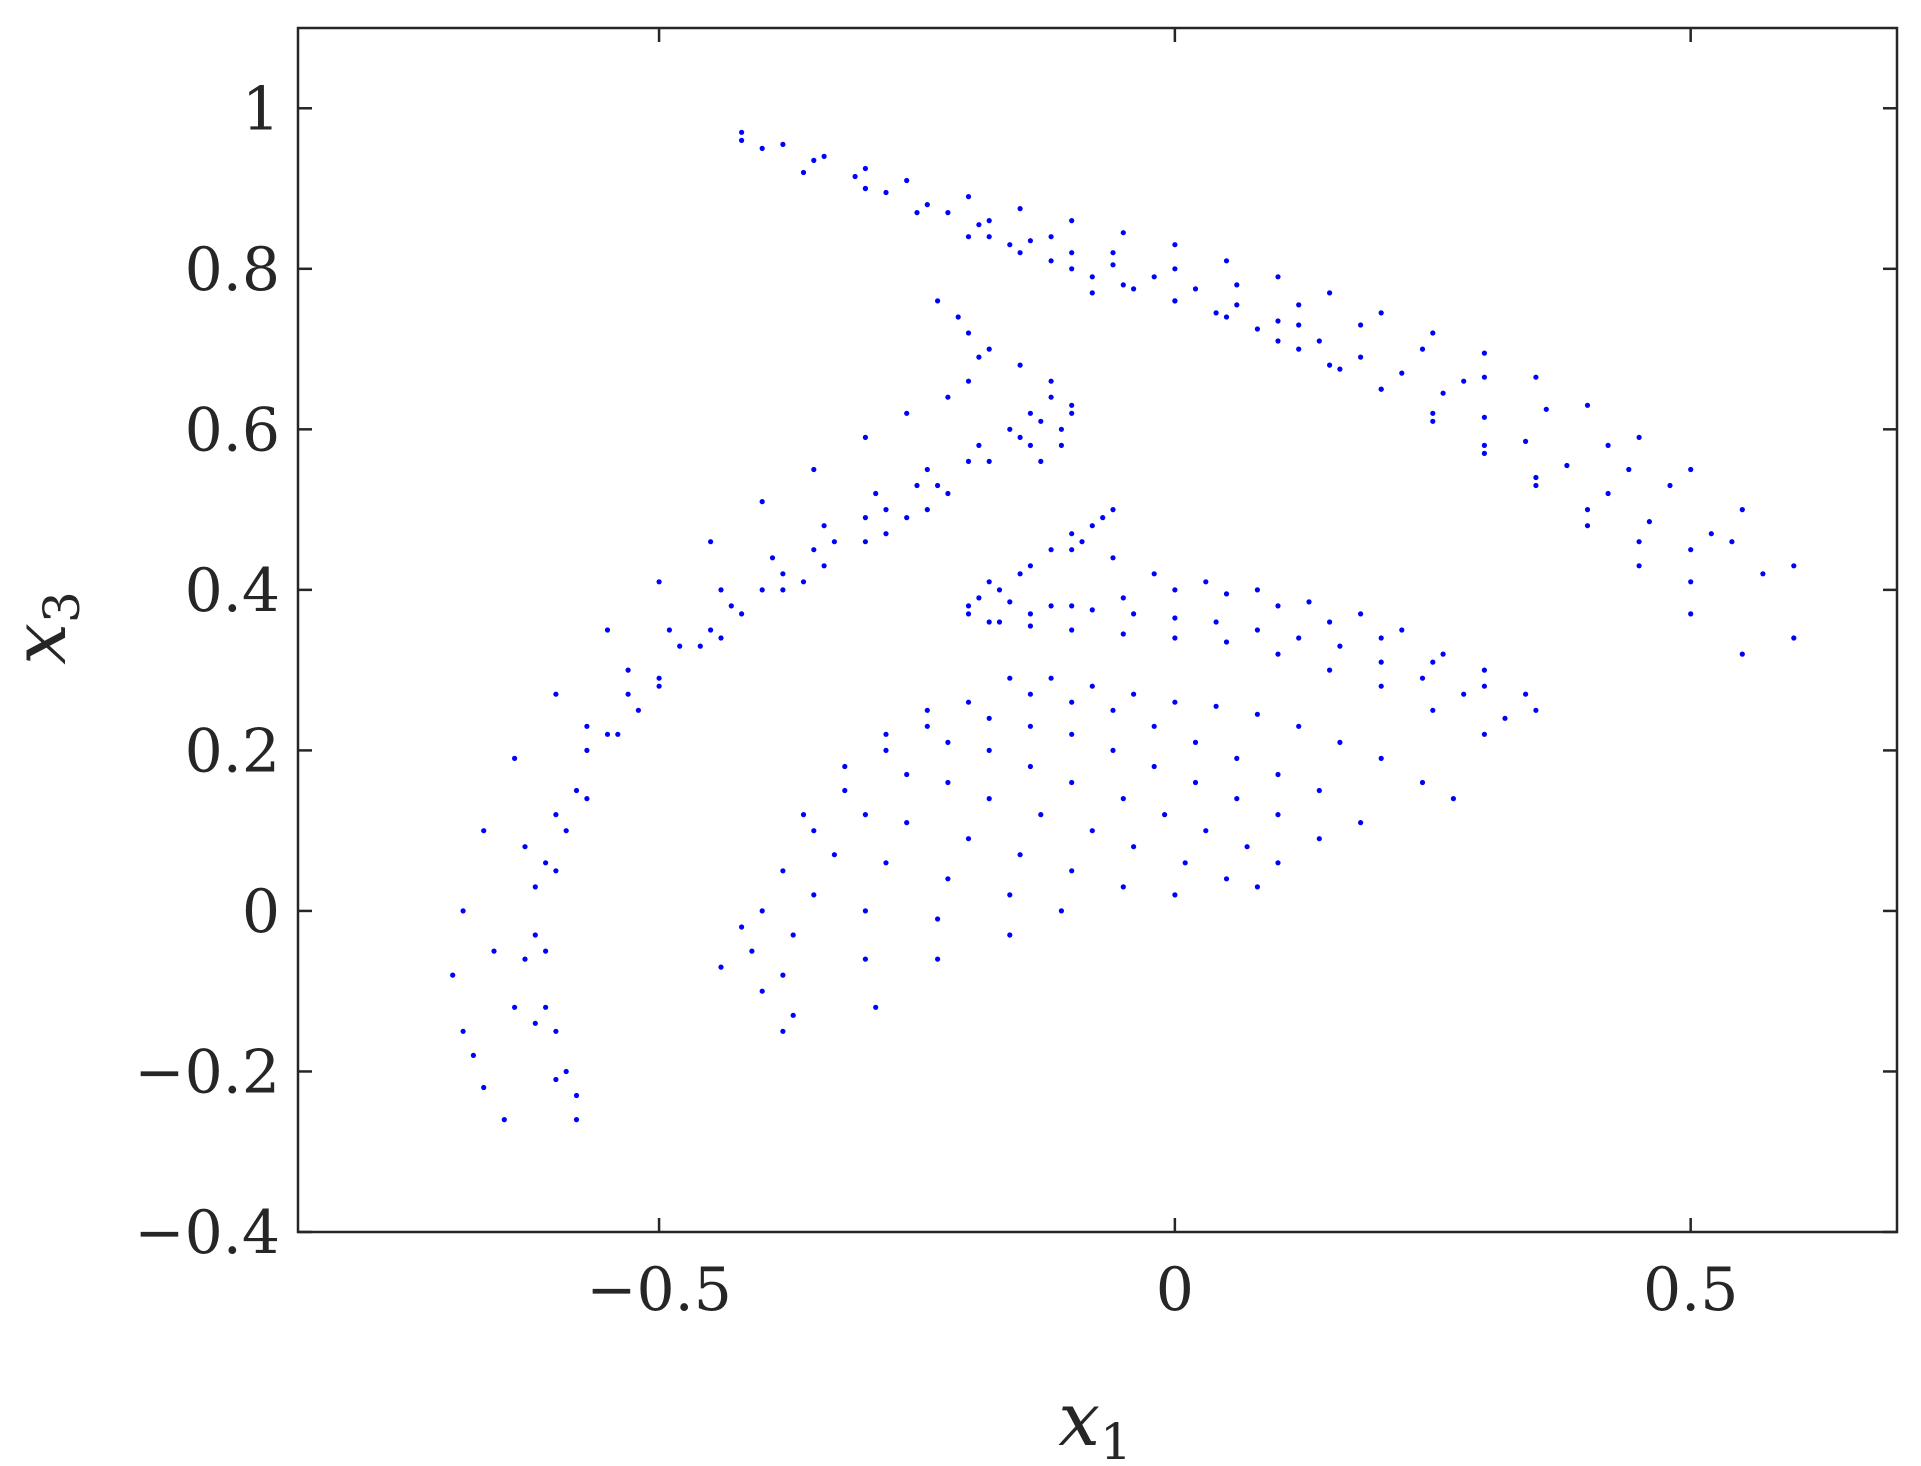 This screenshot has width=1921, height=1466. I want to click on y-axis-label: x3, so click(45, 628).